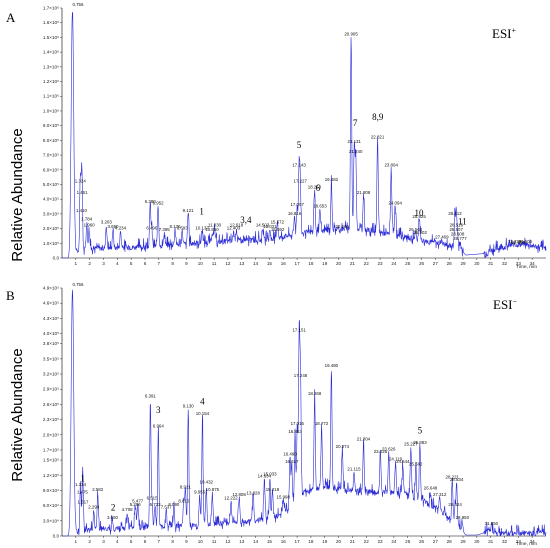 The height and width of the screenshot is (548, 550). Describe the element at coordinates (113, 508) in the screenshot. I see `b-compound-label: 2` at that location.